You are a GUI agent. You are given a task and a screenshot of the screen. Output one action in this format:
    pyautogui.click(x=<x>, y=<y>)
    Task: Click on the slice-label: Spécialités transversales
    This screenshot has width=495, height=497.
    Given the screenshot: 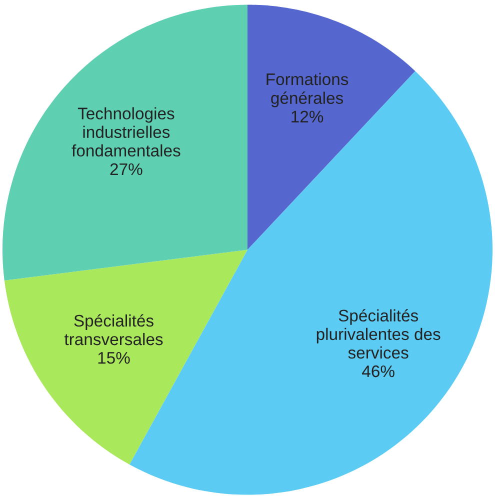 What is the action you would take?
    pyautogui.click(x=113, y=330)
    